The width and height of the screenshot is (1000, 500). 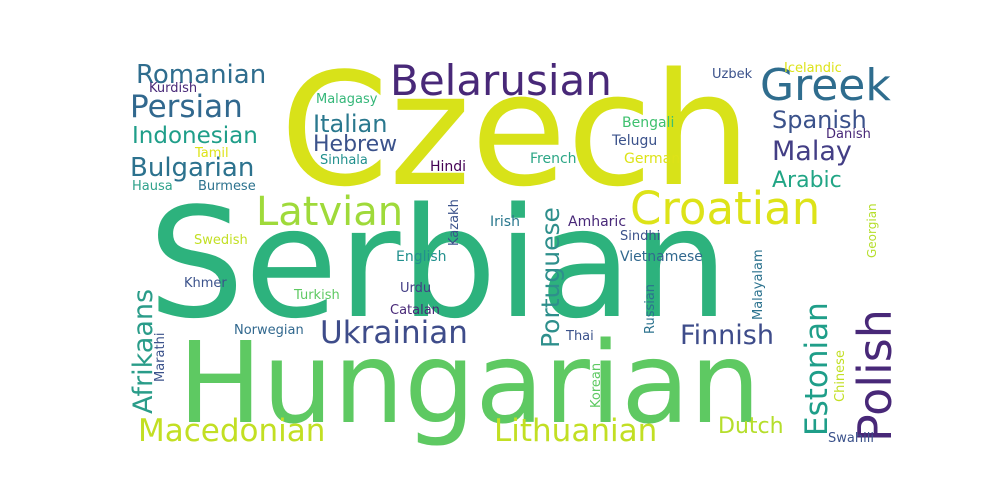 I want to click on word-korean: Korean, so click(x=596, y=385).